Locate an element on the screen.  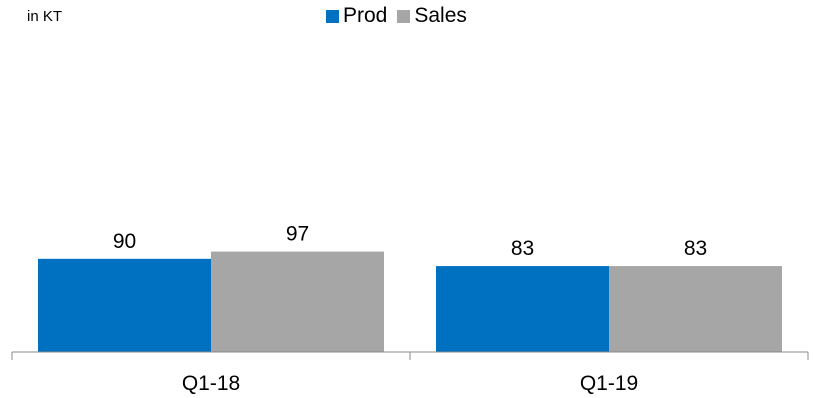
legend-swatch-sales is located at coordinates (404, 16).